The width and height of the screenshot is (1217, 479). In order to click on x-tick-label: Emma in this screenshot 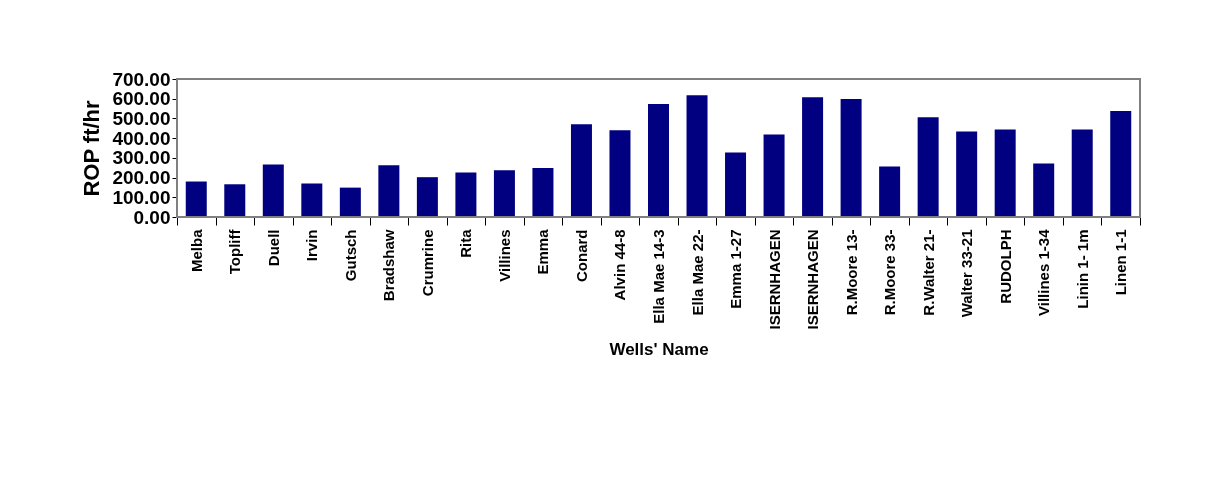, I will do `click(543, 251)`.